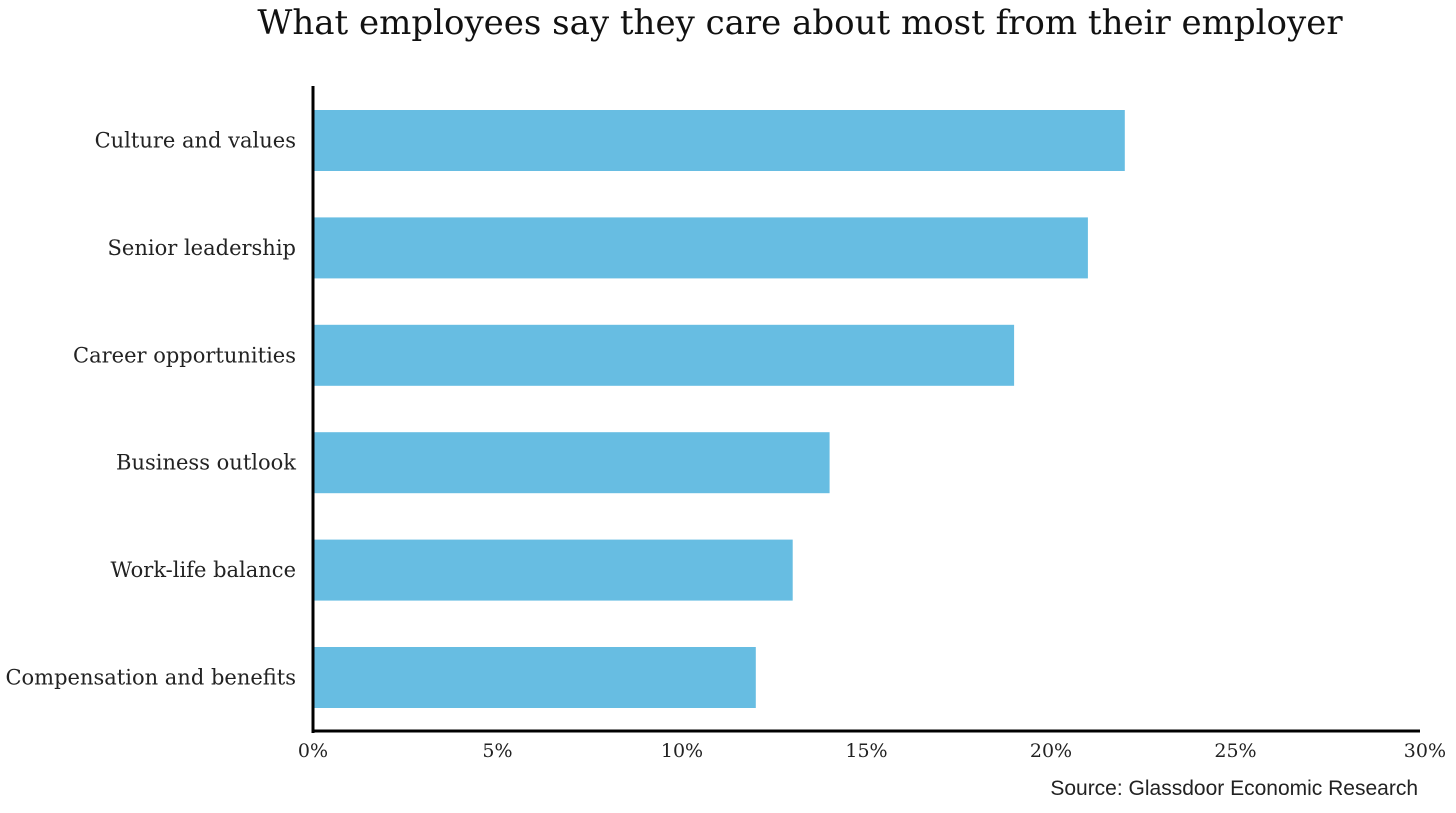 The height and width of the screenshot is (813, 1456). I want to click on x-tick-label: 30%, so click(1425, 751).